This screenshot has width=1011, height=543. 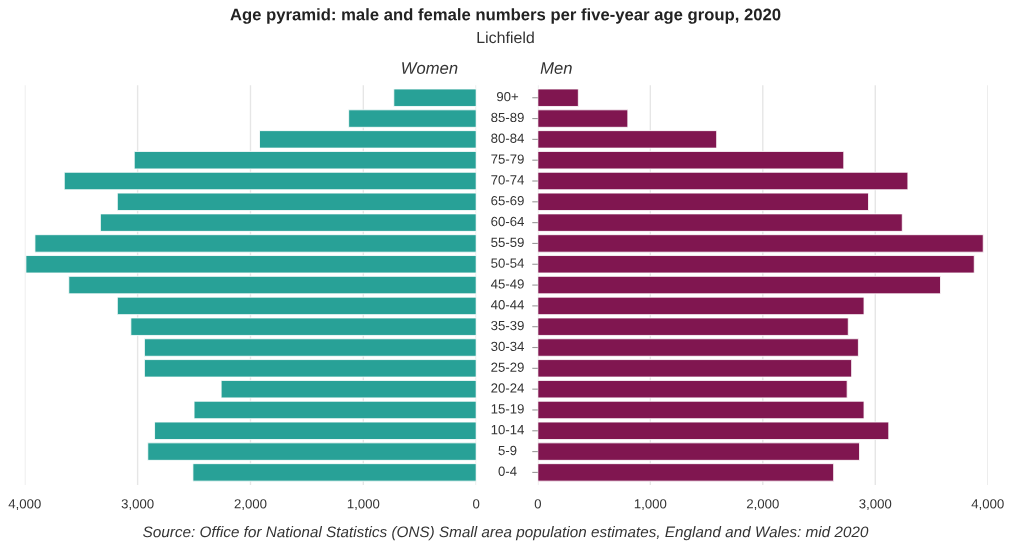 I want to click on y-tick-label: 25-29, so click(x=507, y=367).